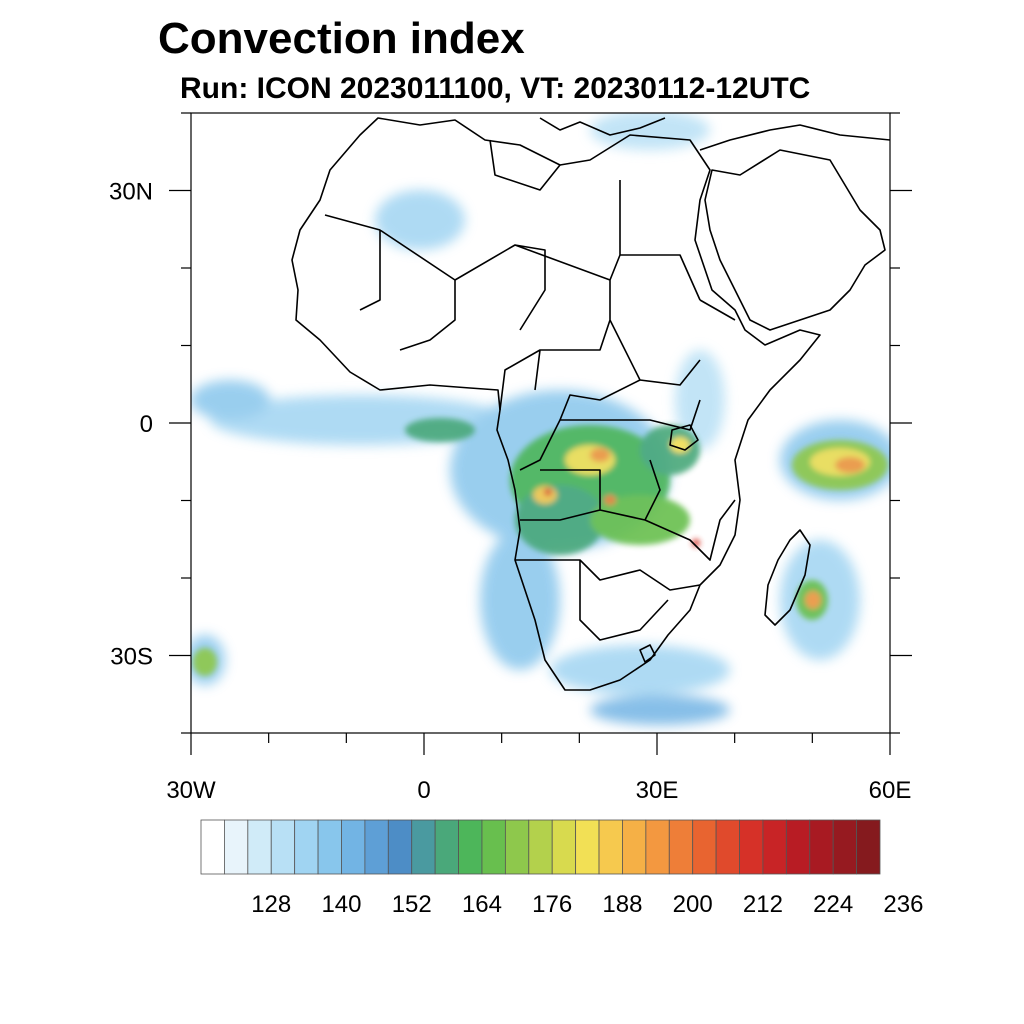 This screenshot has height=1024, width=1024. I want to click on lat-label: 30S, so click(131, 657).